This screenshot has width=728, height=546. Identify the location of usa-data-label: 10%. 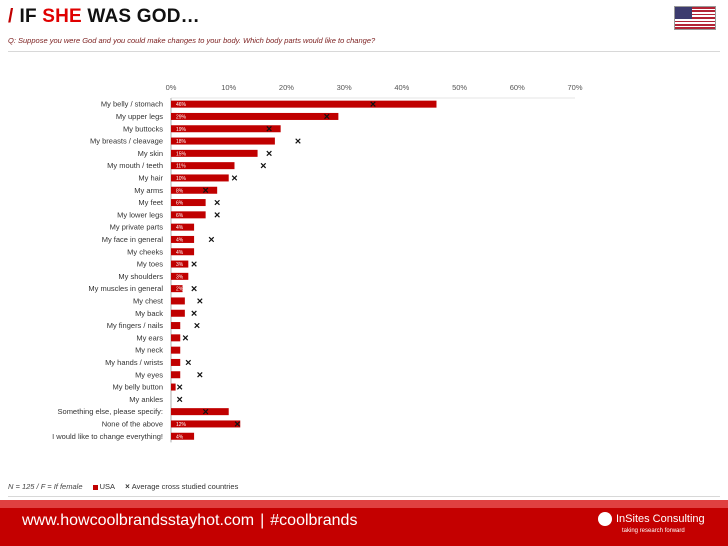
(181, 179).